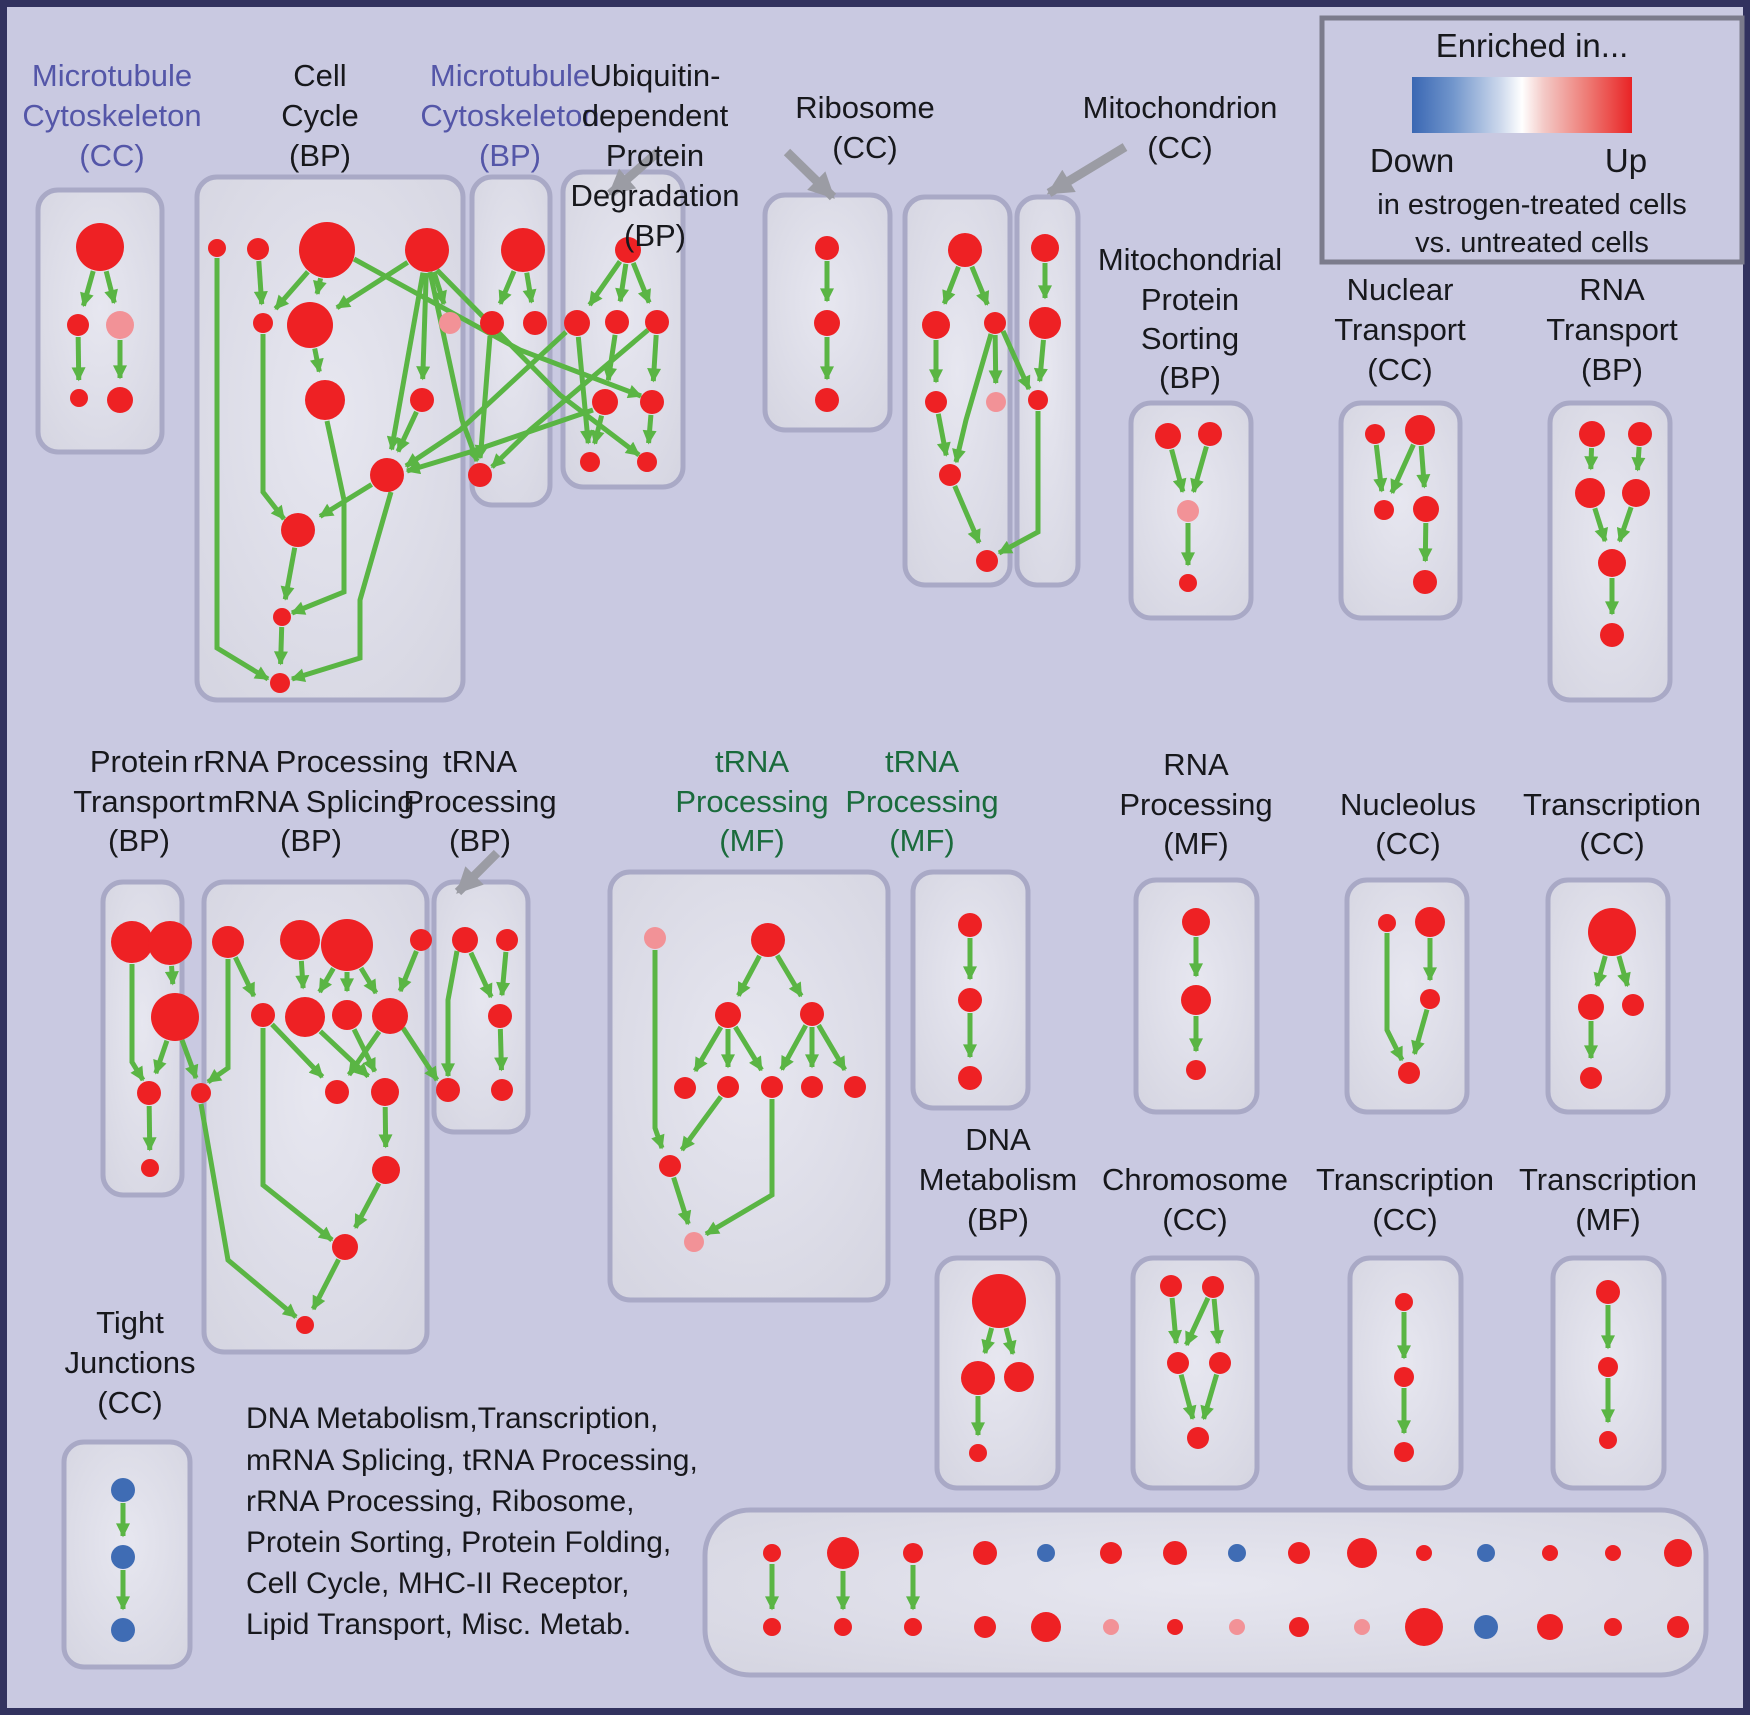  What do you see at coordinates (1205, 1592) in the screenshot?
I see `group-box-misc-strip` at bounding box center [1205, 1592].